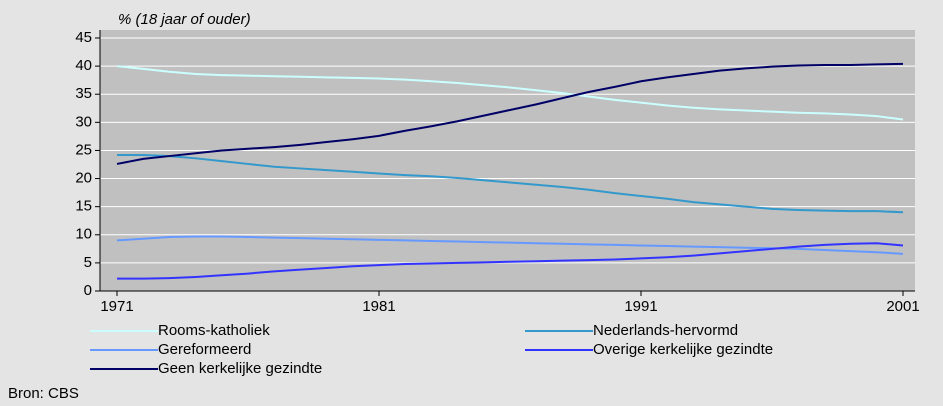 This screenshot has width=943, height=406. Describe the element at coordinates (83, 37) in the screenshot. I see `y-tick-label: 45` at that location.